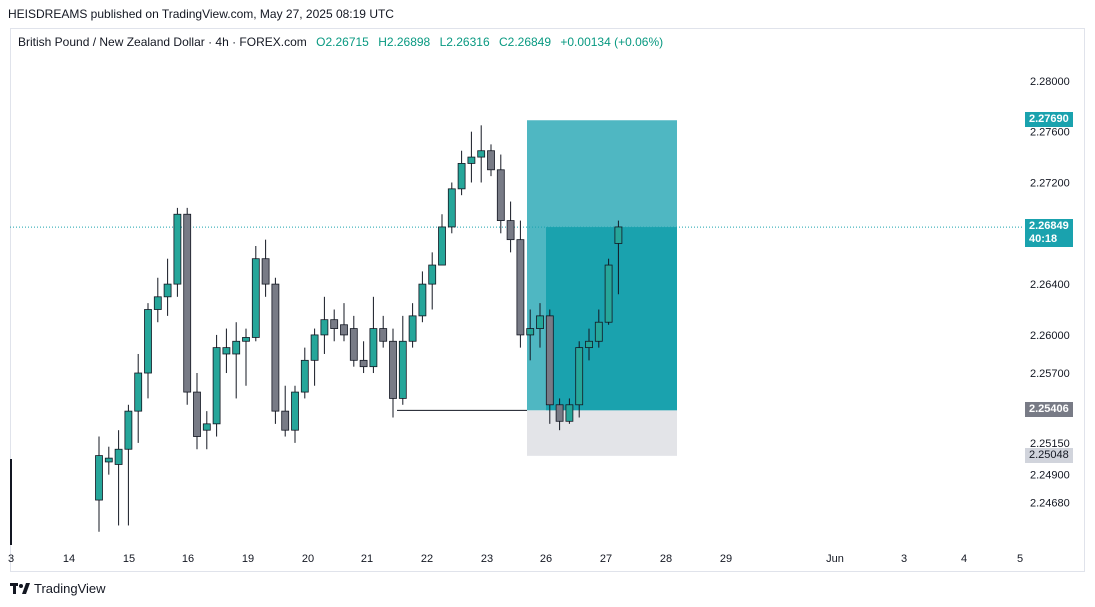  I want to click on date-tick-label: 22, so click(427, 559).